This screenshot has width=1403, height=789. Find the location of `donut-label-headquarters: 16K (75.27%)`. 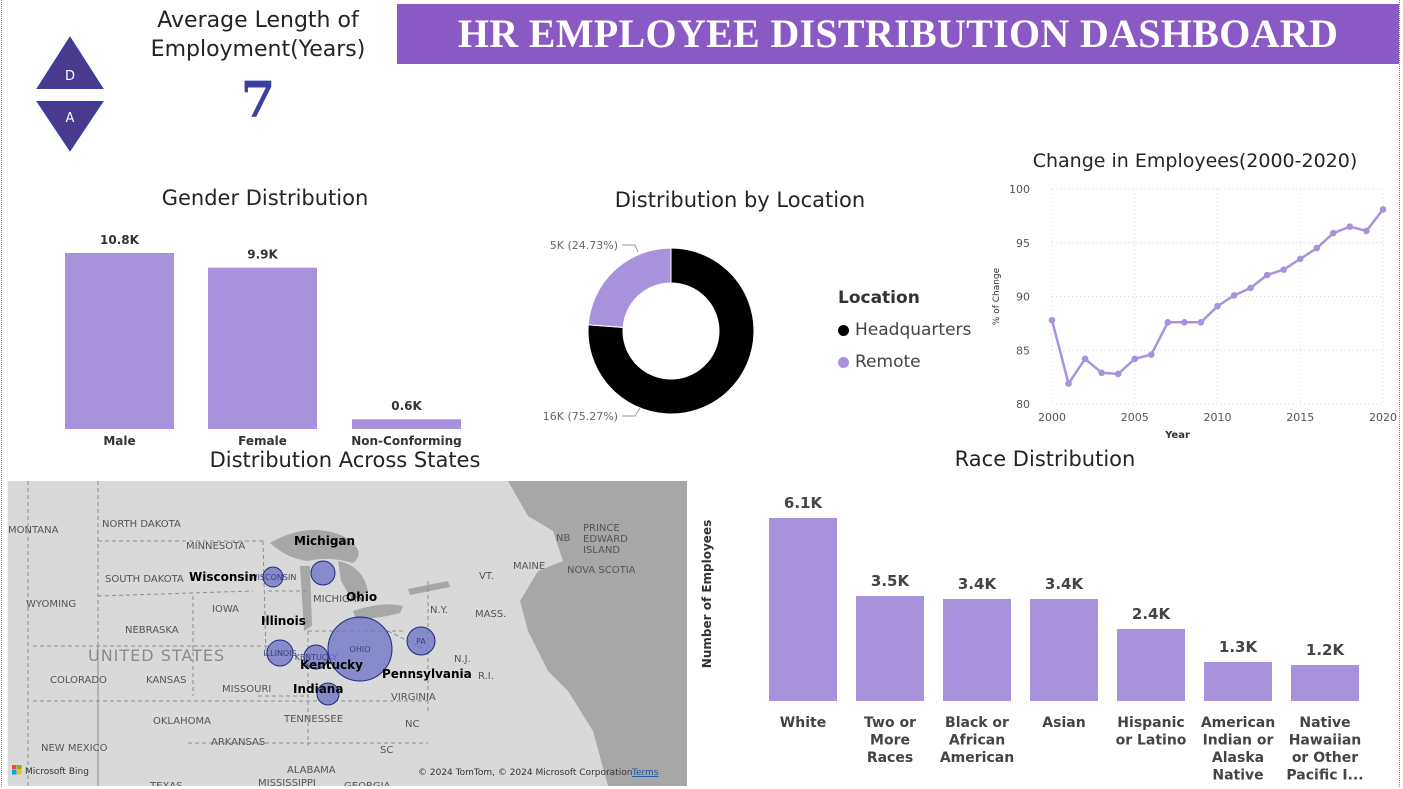

donut-label-headquarters: 16K (75.27%) is located at coordinates (580, 416).